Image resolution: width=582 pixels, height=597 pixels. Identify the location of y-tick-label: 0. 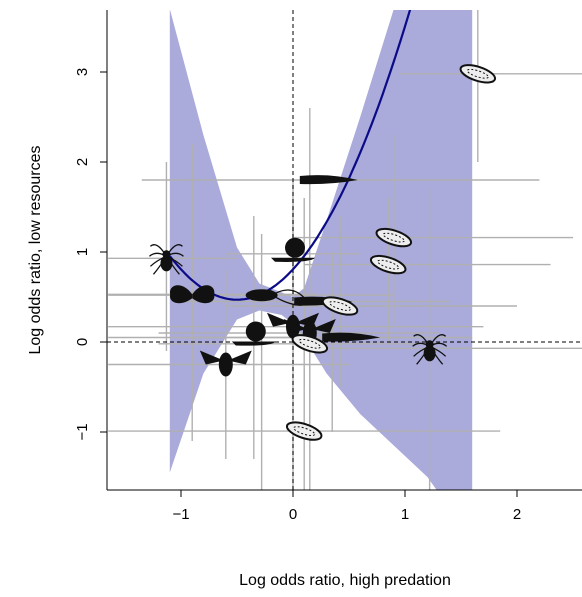
(82, 342).